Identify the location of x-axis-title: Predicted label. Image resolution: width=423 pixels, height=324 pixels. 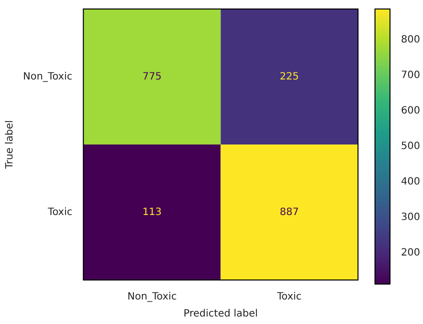
(221, 314).